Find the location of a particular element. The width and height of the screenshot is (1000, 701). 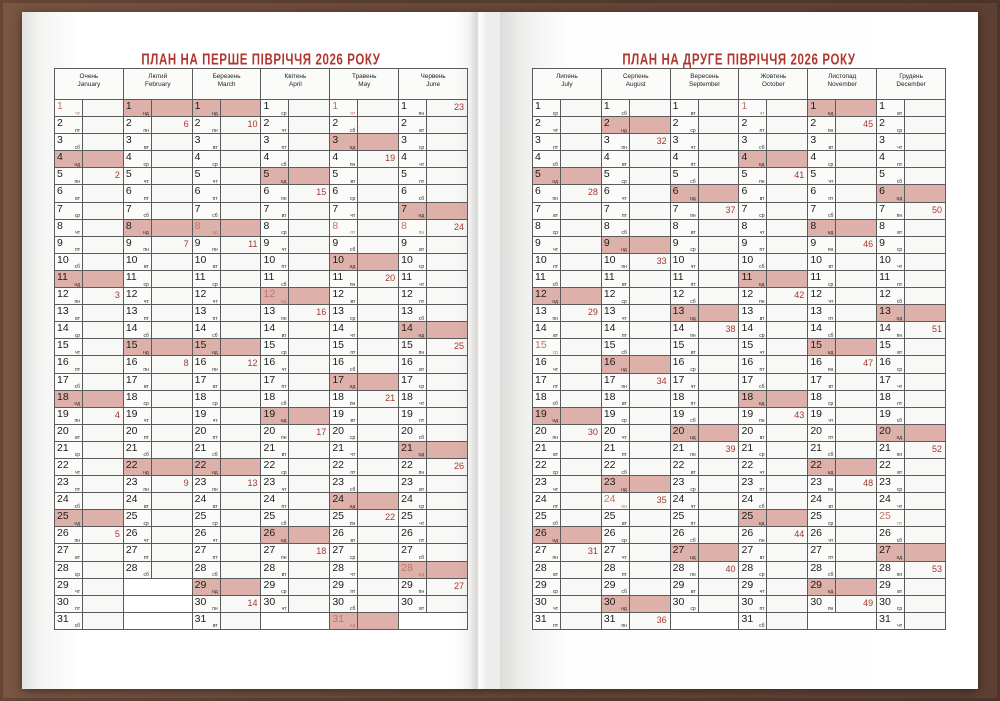

note-field: 49 is located at coordinates (856, 603).